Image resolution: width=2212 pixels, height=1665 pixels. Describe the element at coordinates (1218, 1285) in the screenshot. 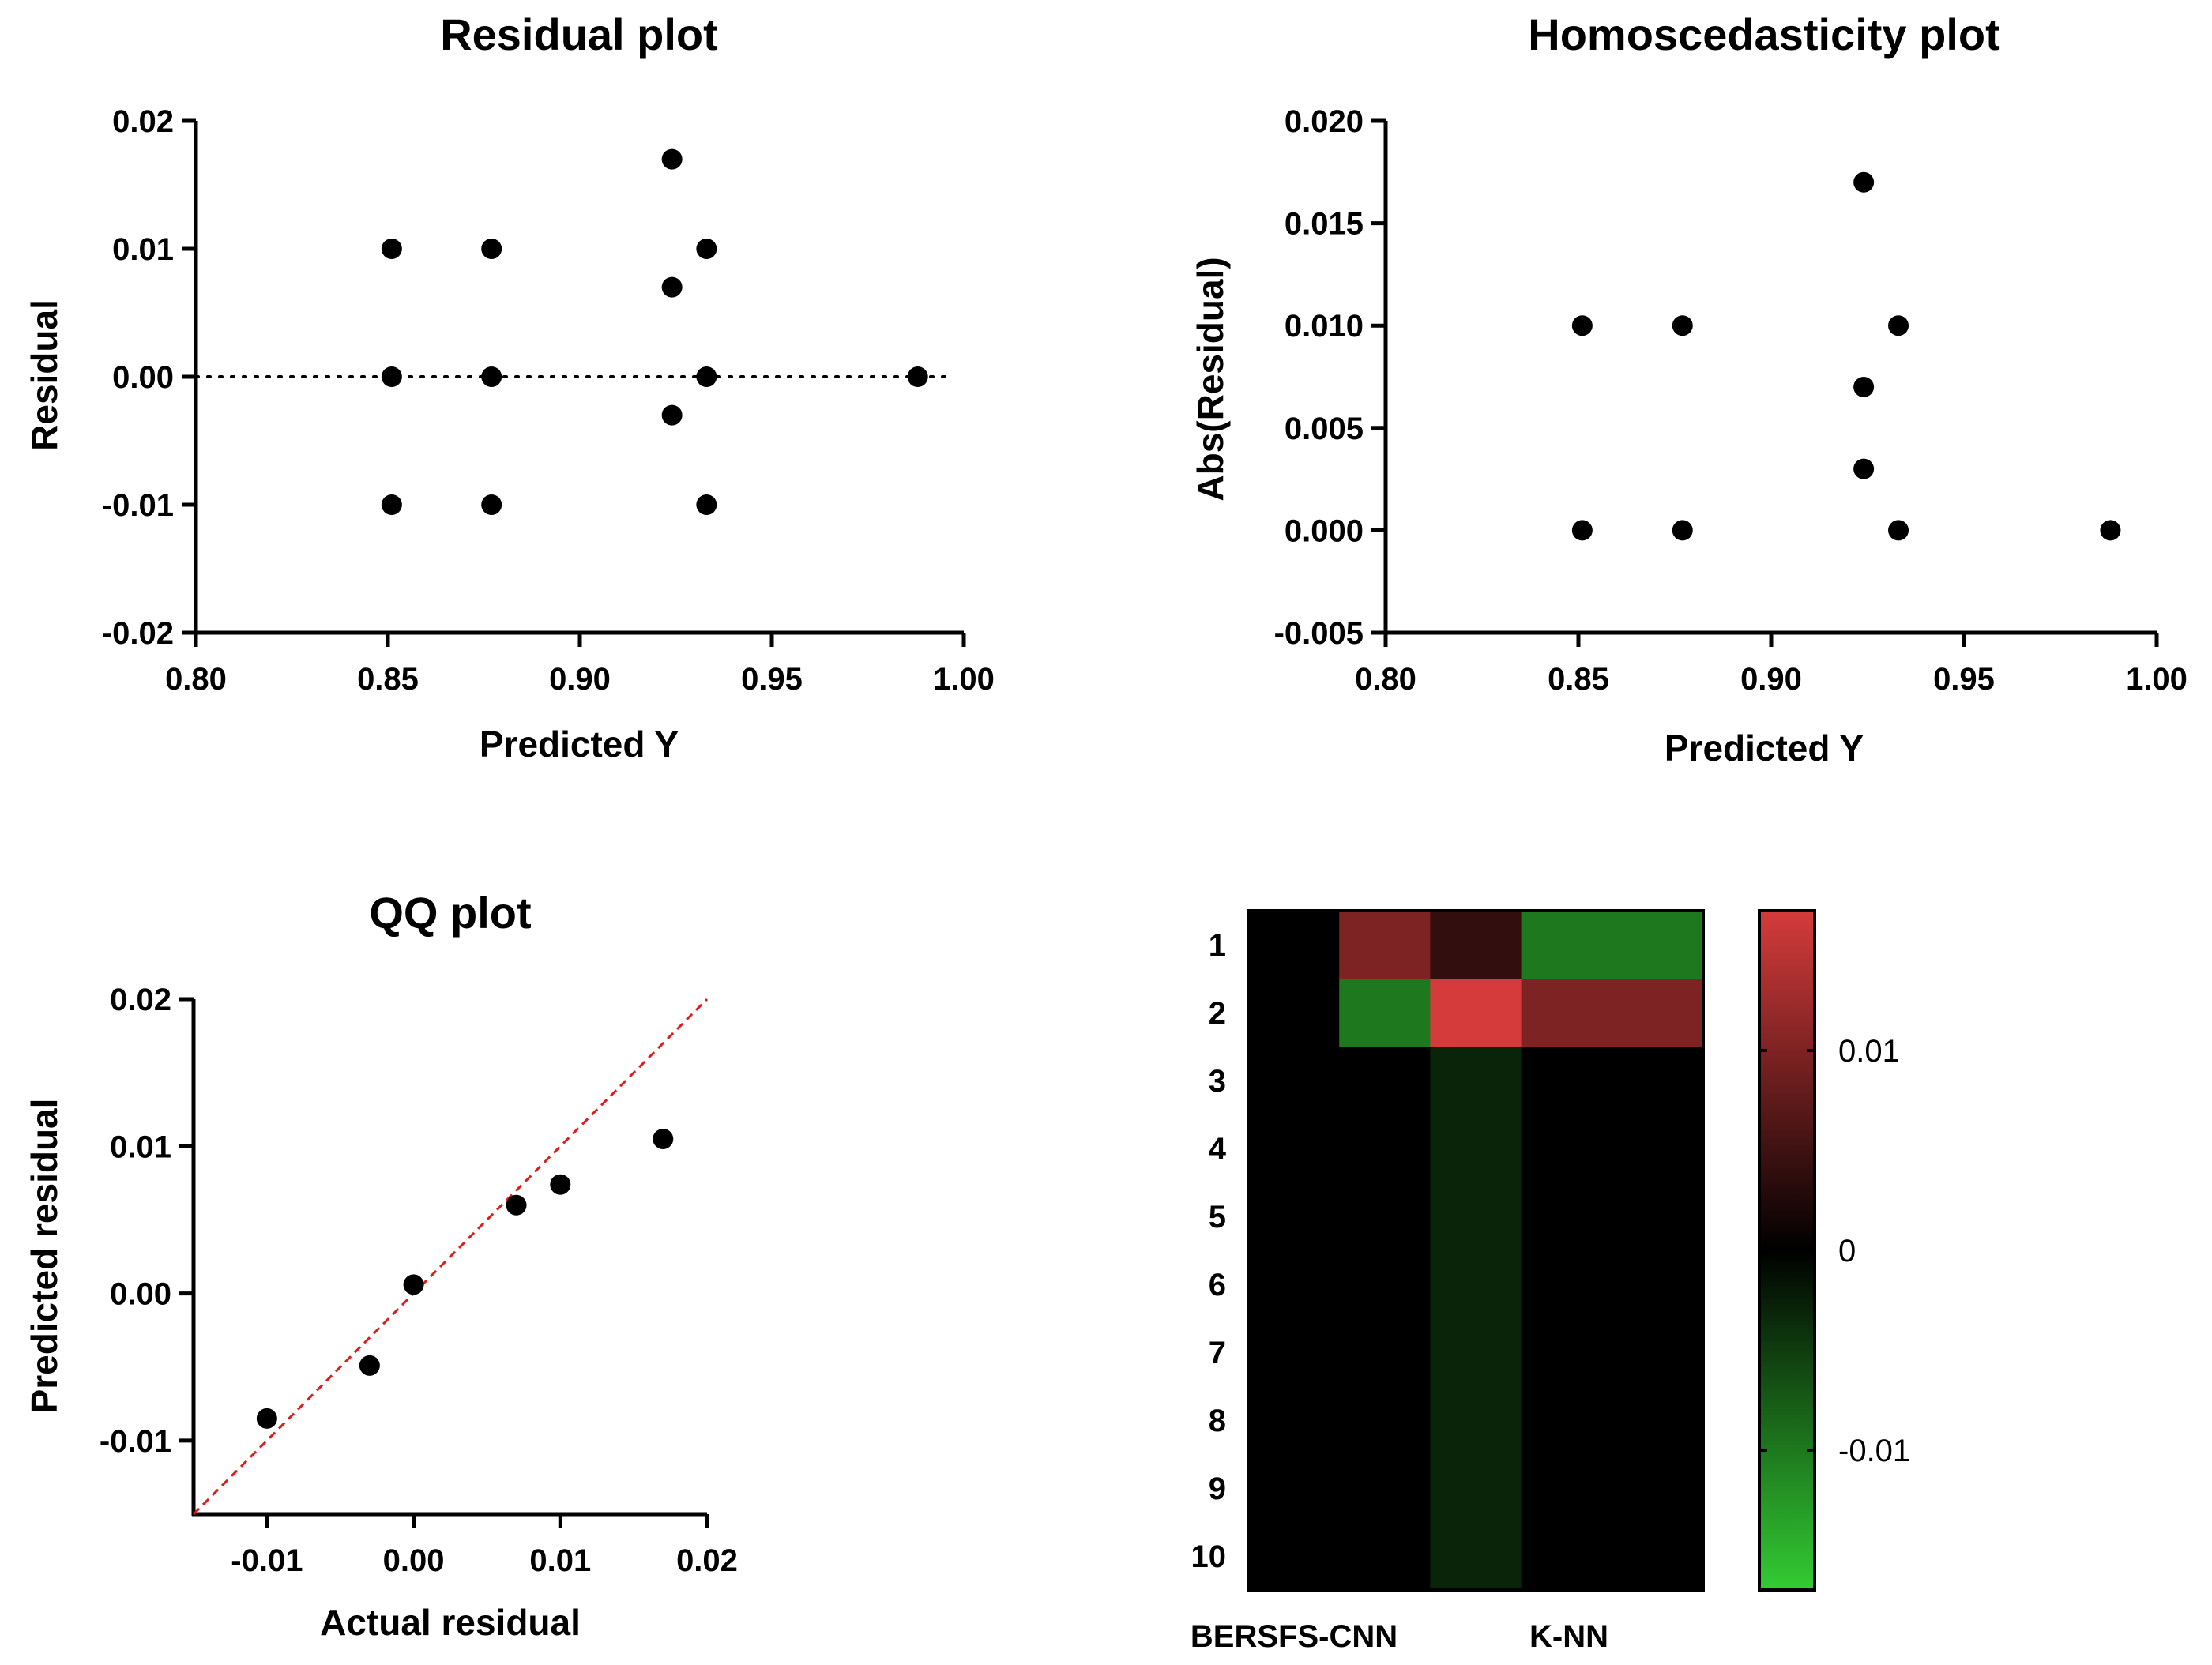

I see `heatmap-row-label: 6` at that location.